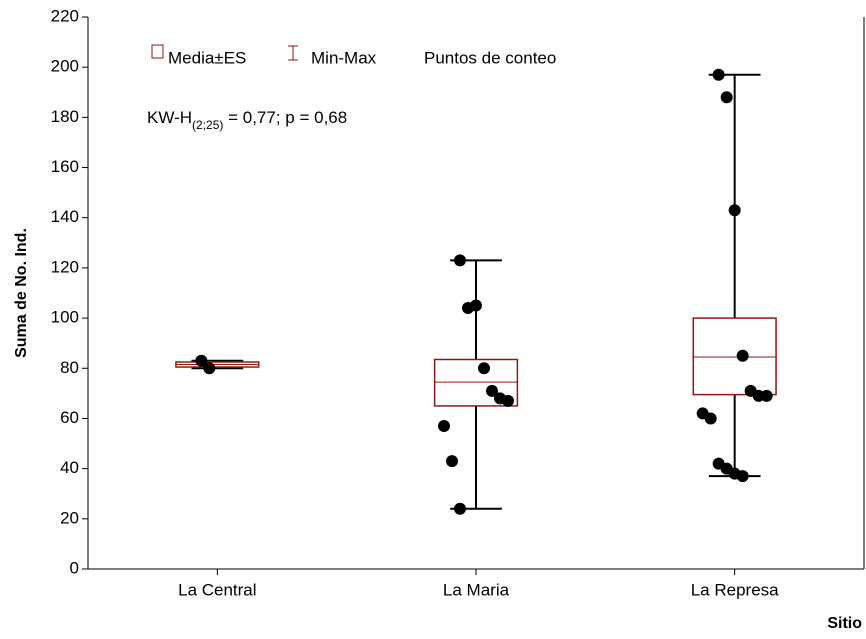 The height and width of the screenshot is (639, 866). I want to click on y-tick-label: 200, so click(65, 66).